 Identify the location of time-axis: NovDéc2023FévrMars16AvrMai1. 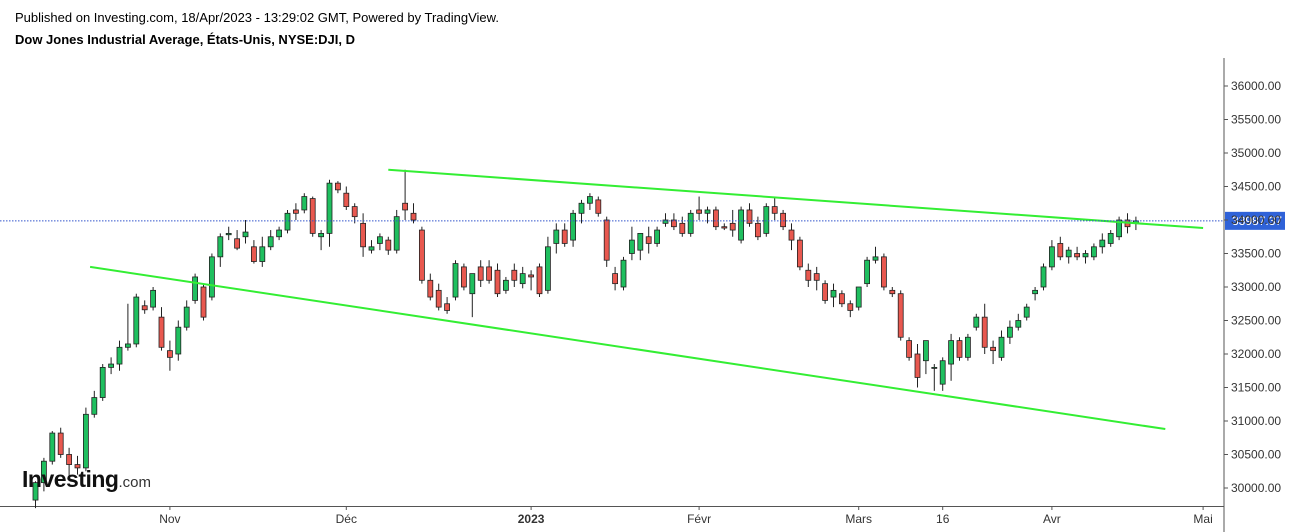
(726, 516).